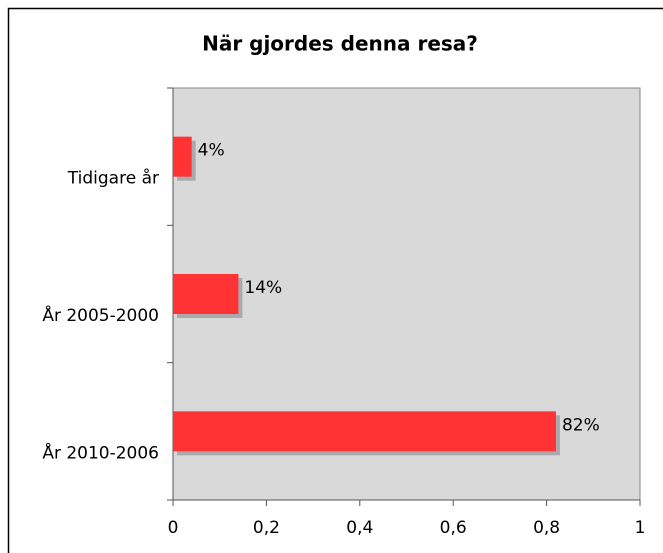 Image resolution: width=663 pixels, height=553 pixels. I want to click on y-tick-label: År 2010-2006, so click(100, 452).